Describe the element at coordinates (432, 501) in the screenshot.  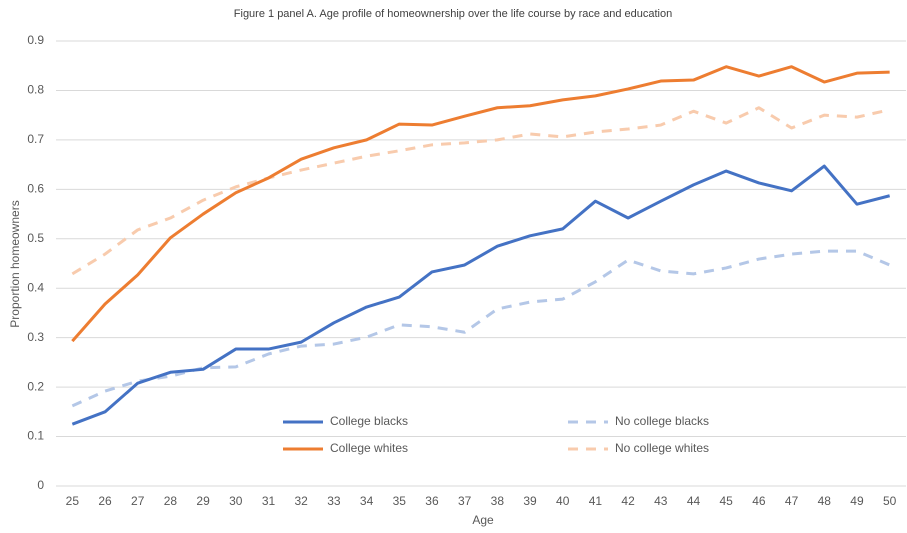
I see `x-tick-label: 36` at that location.